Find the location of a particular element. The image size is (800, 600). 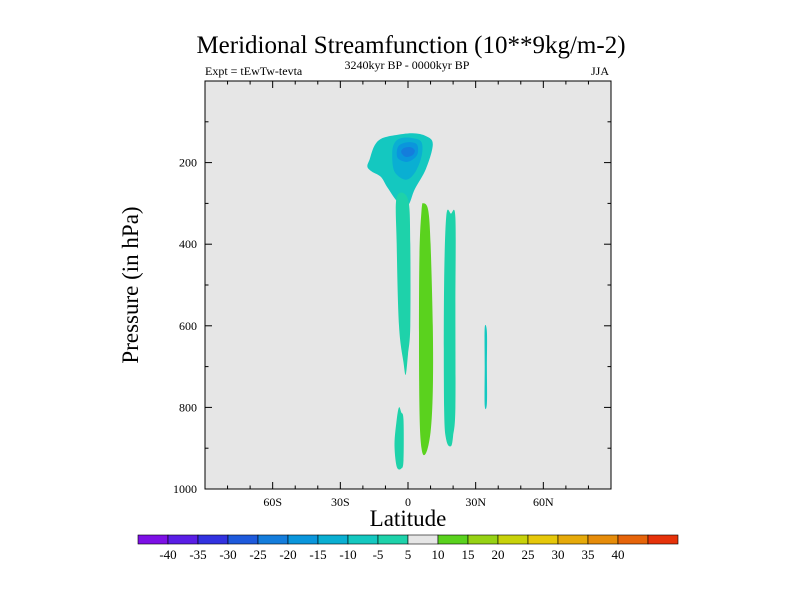

left-string: Expt = tEwTw-tevta is located at coordinates (254, 71).